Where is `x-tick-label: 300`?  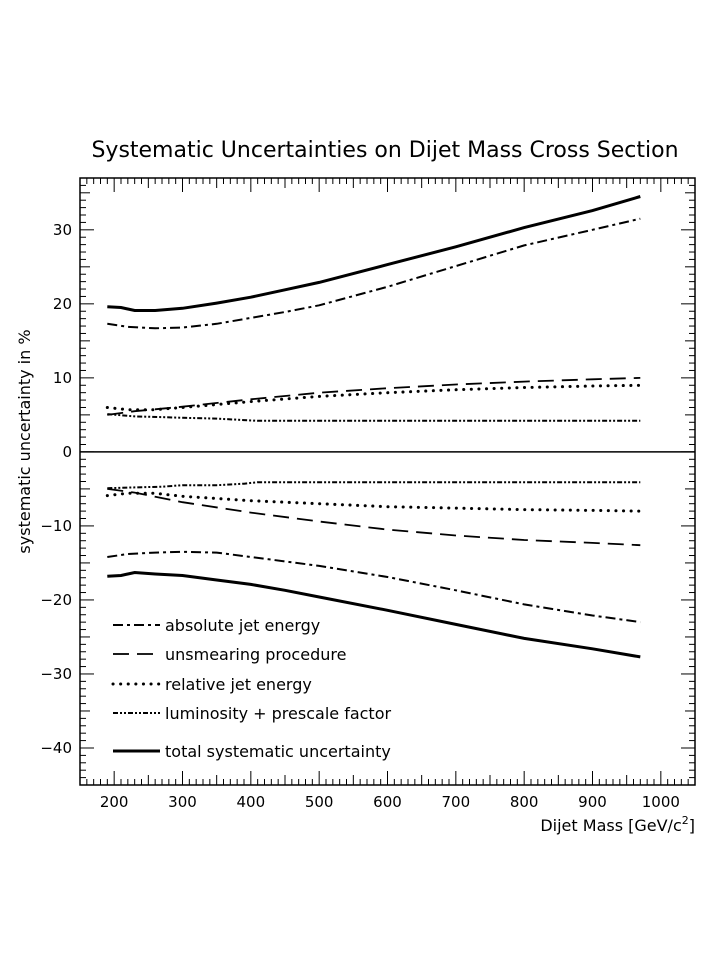
x-tick-label: 300 is located at coordinates (182, 802).